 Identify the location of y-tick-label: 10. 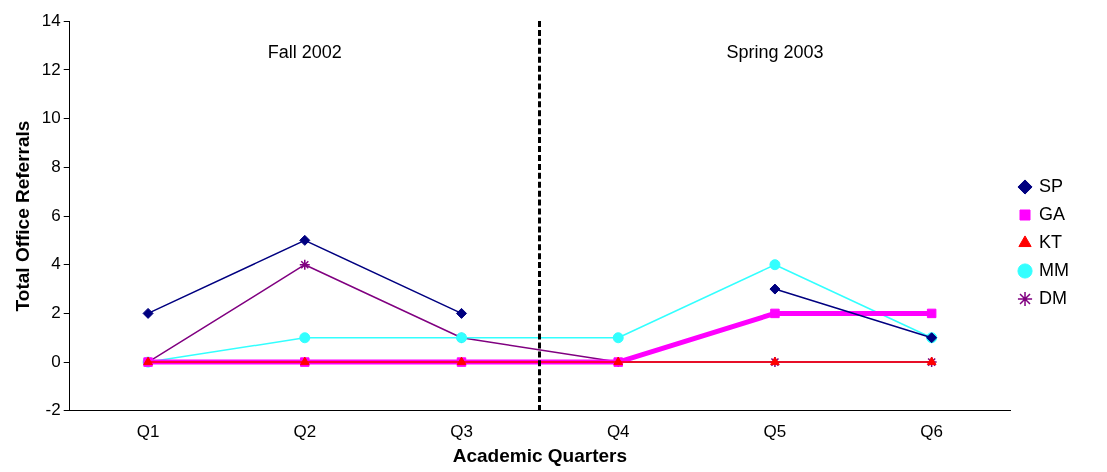
(51, 118).